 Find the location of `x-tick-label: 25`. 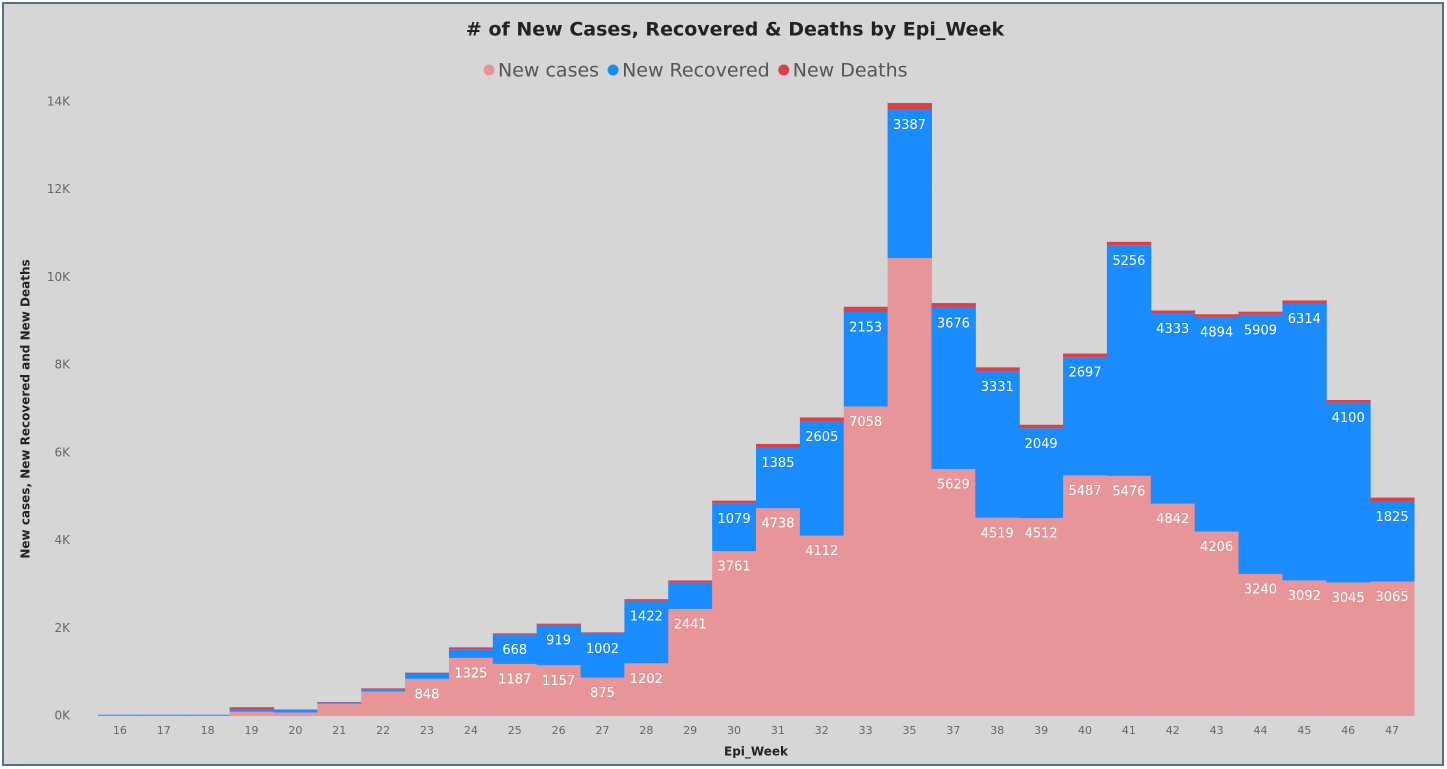

x-tick-label: 25 is located at coordinates (515, 730).